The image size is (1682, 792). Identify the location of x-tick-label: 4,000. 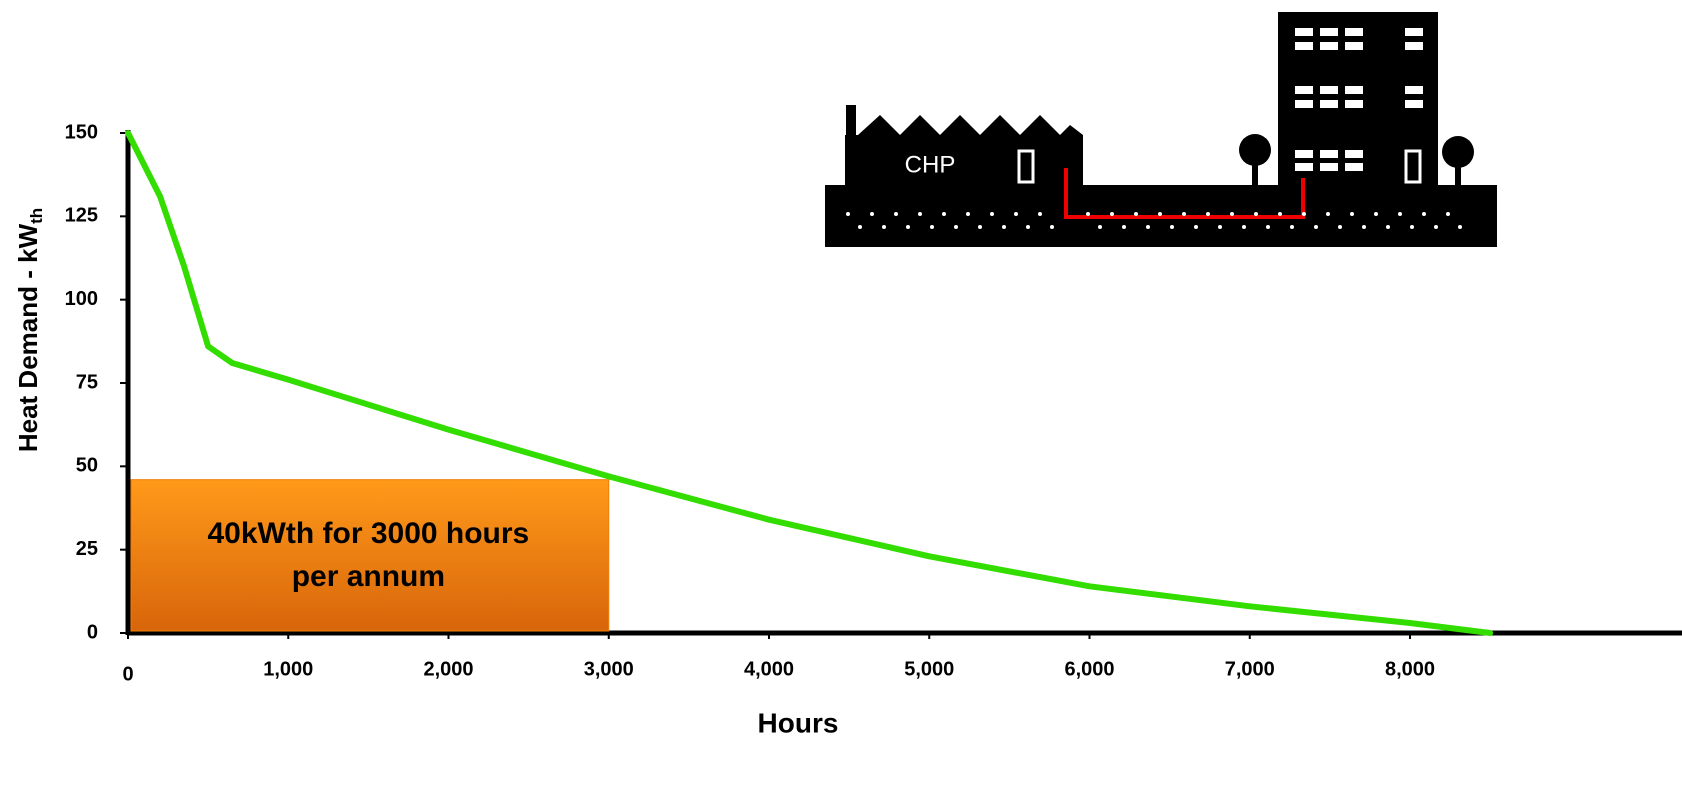
(769, 669).